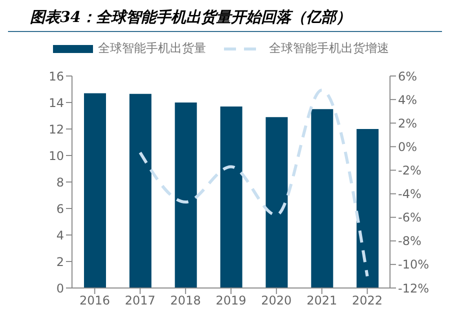  Describe the element at coordinates (60, 288) in the screenshot. I see `y-tick-label: 0` at that location.